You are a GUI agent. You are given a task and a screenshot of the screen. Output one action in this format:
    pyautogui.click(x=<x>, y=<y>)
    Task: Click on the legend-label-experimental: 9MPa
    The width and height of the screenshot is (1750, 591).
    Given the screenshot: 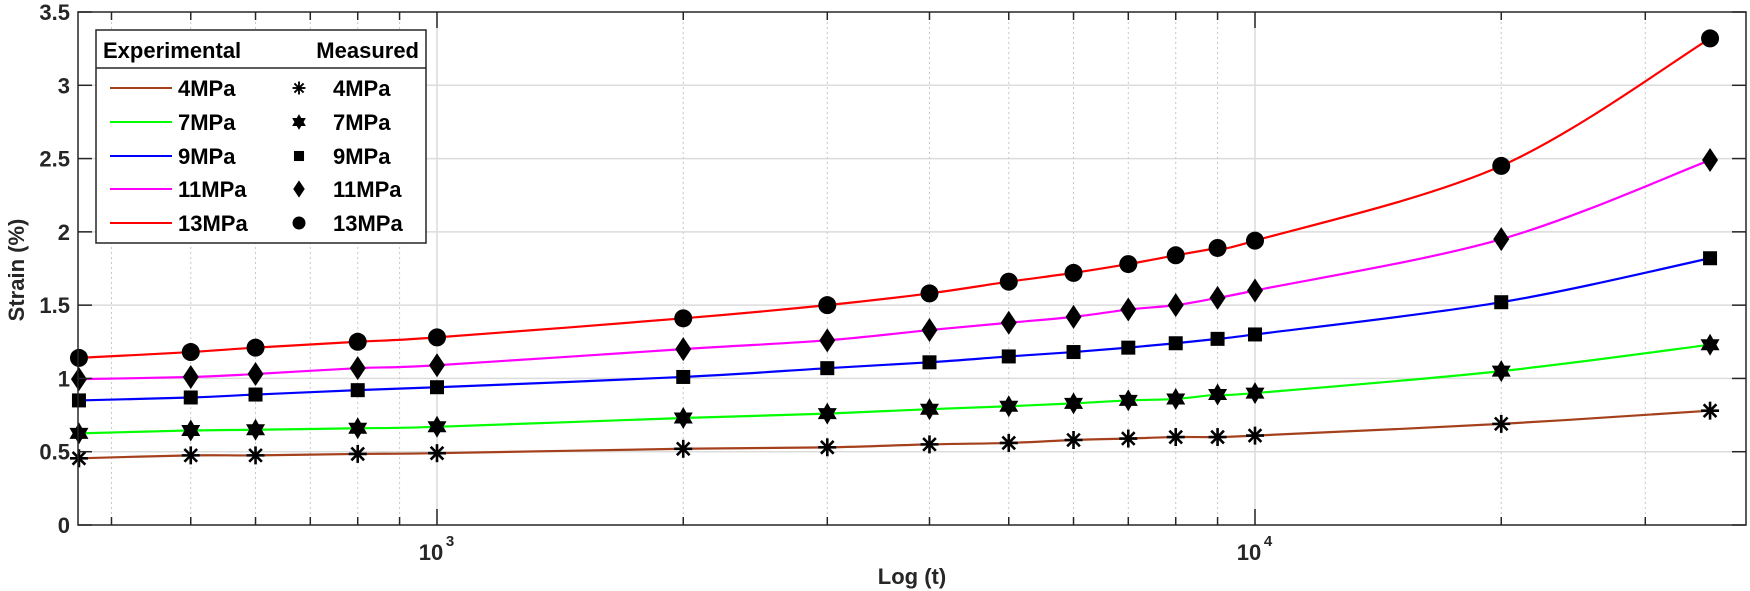 What is the action you would take?
    pyautogui.click(x=207, y=156)
    